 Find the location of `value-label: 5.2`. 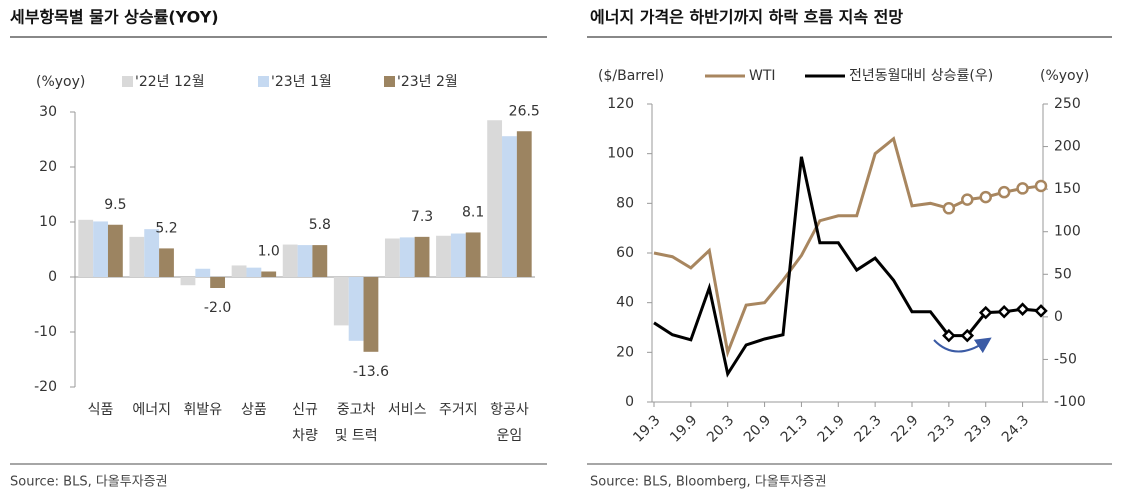

value-label: 5.2 is located at coordinates (166, 228).